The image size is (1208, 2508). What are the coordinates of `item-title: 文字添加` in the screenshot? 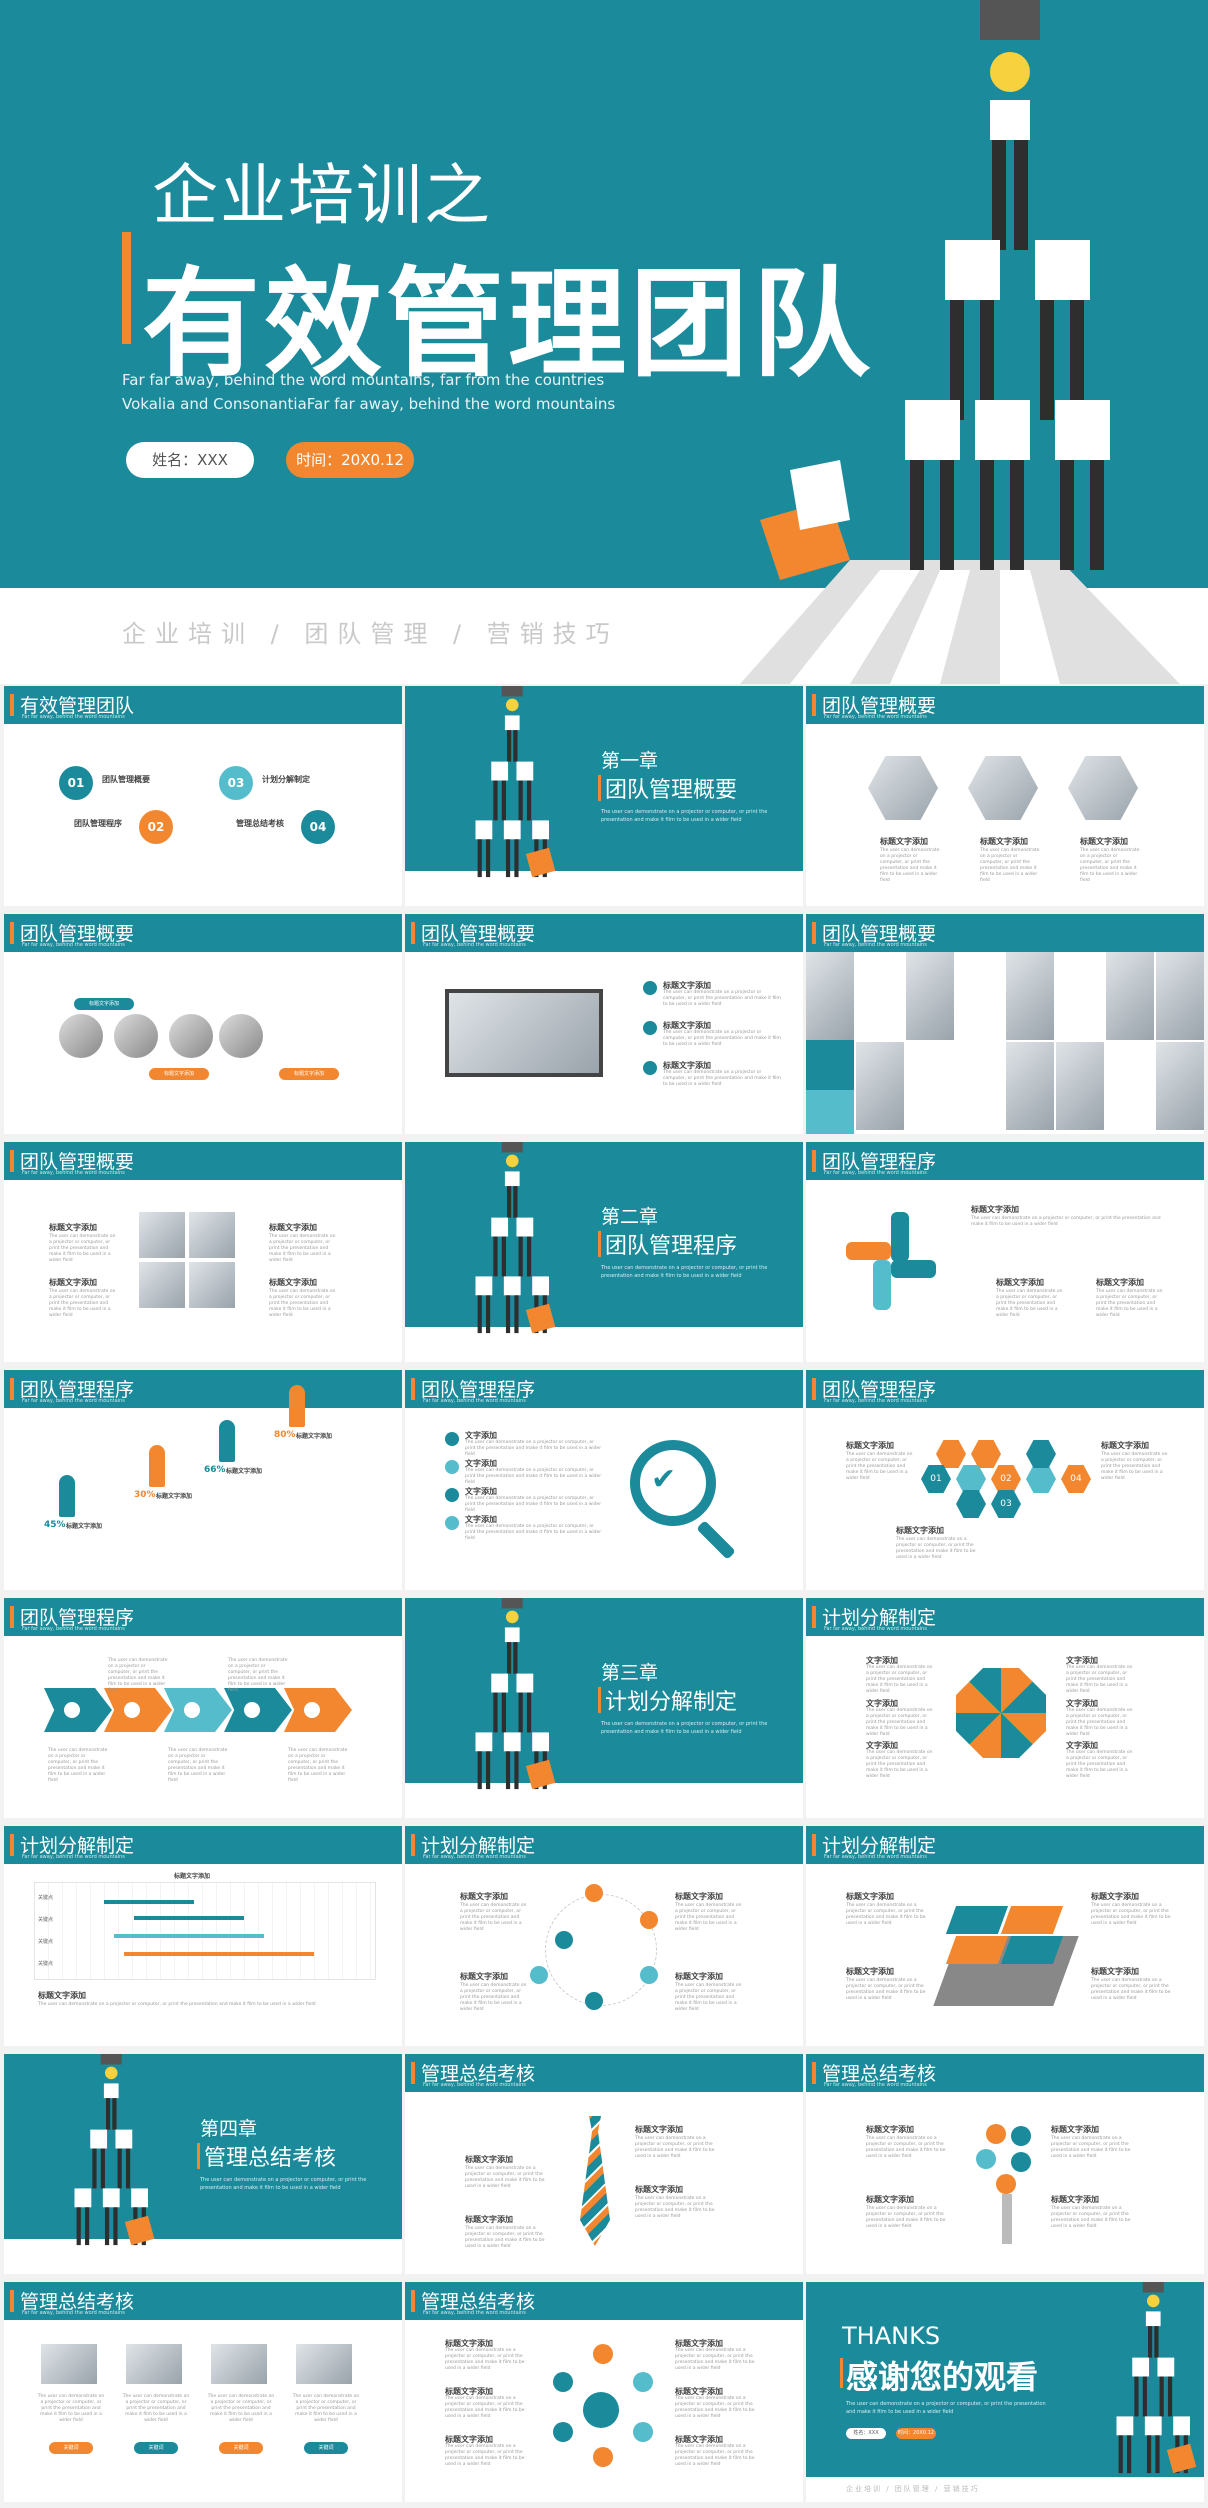 It's located at (1082, 1660).